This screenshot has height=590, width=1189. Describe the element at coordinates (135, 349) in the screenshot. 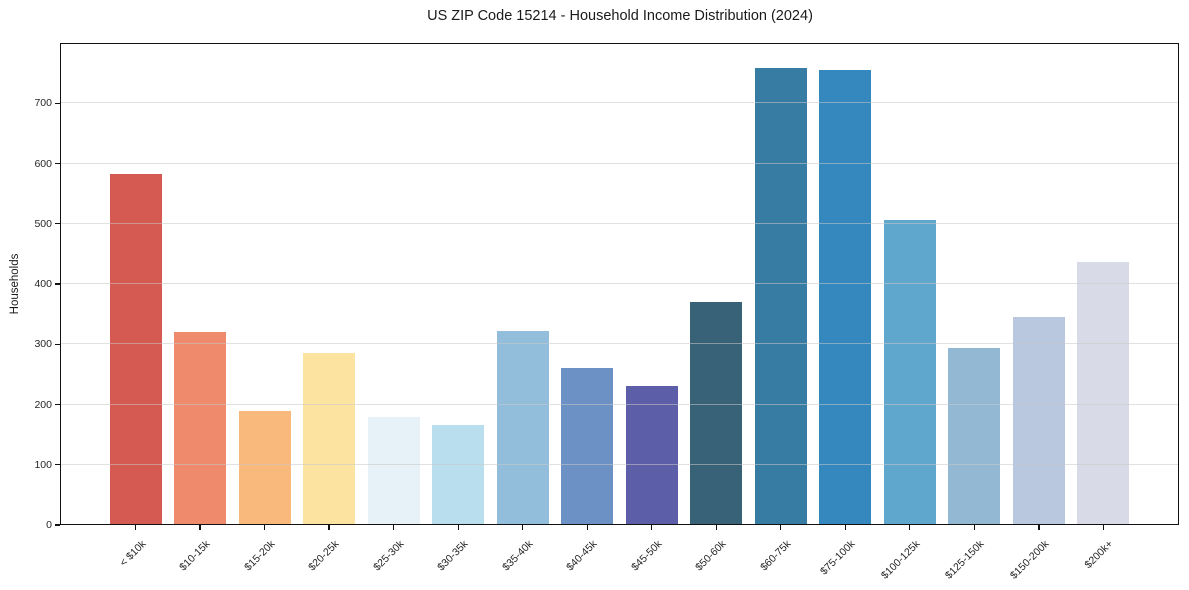

I see `bar-< $10k` at that location.